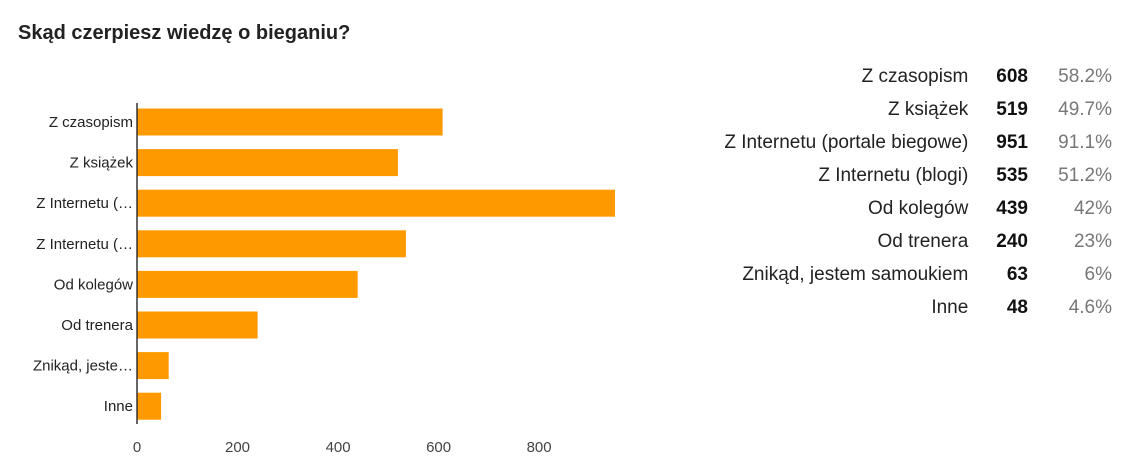  Describe the element at coordinates (950, 307) in the screenshot. I see `summary-label: Inne` at that location.